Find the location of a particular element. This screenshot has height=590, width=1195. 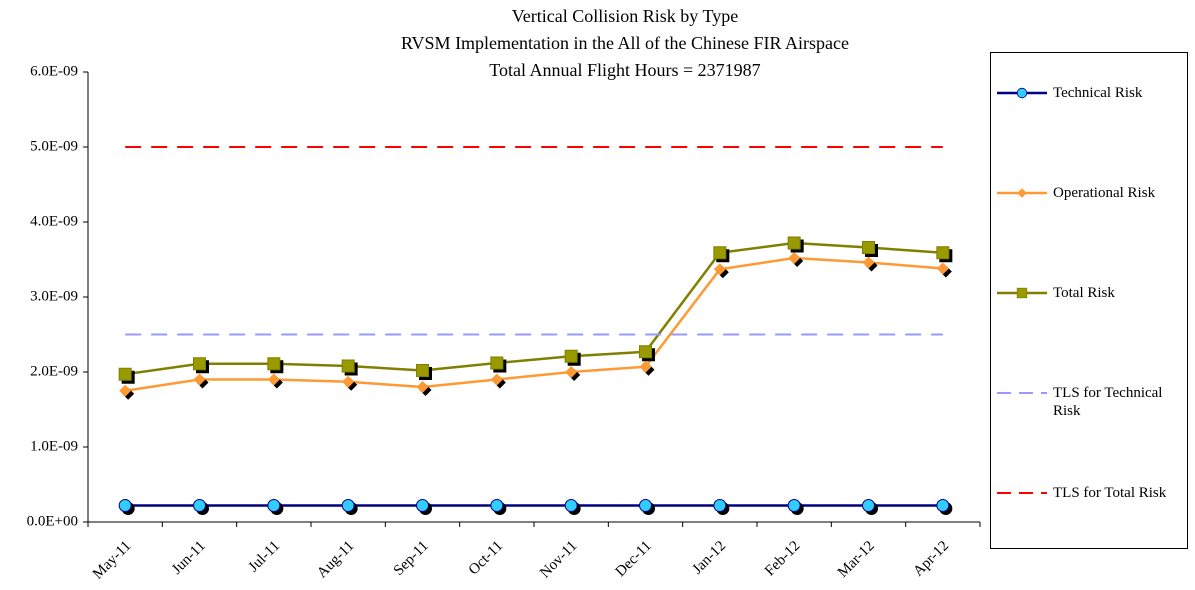

x-tick-label: Mar-12 is located at coordinates (856, 559).